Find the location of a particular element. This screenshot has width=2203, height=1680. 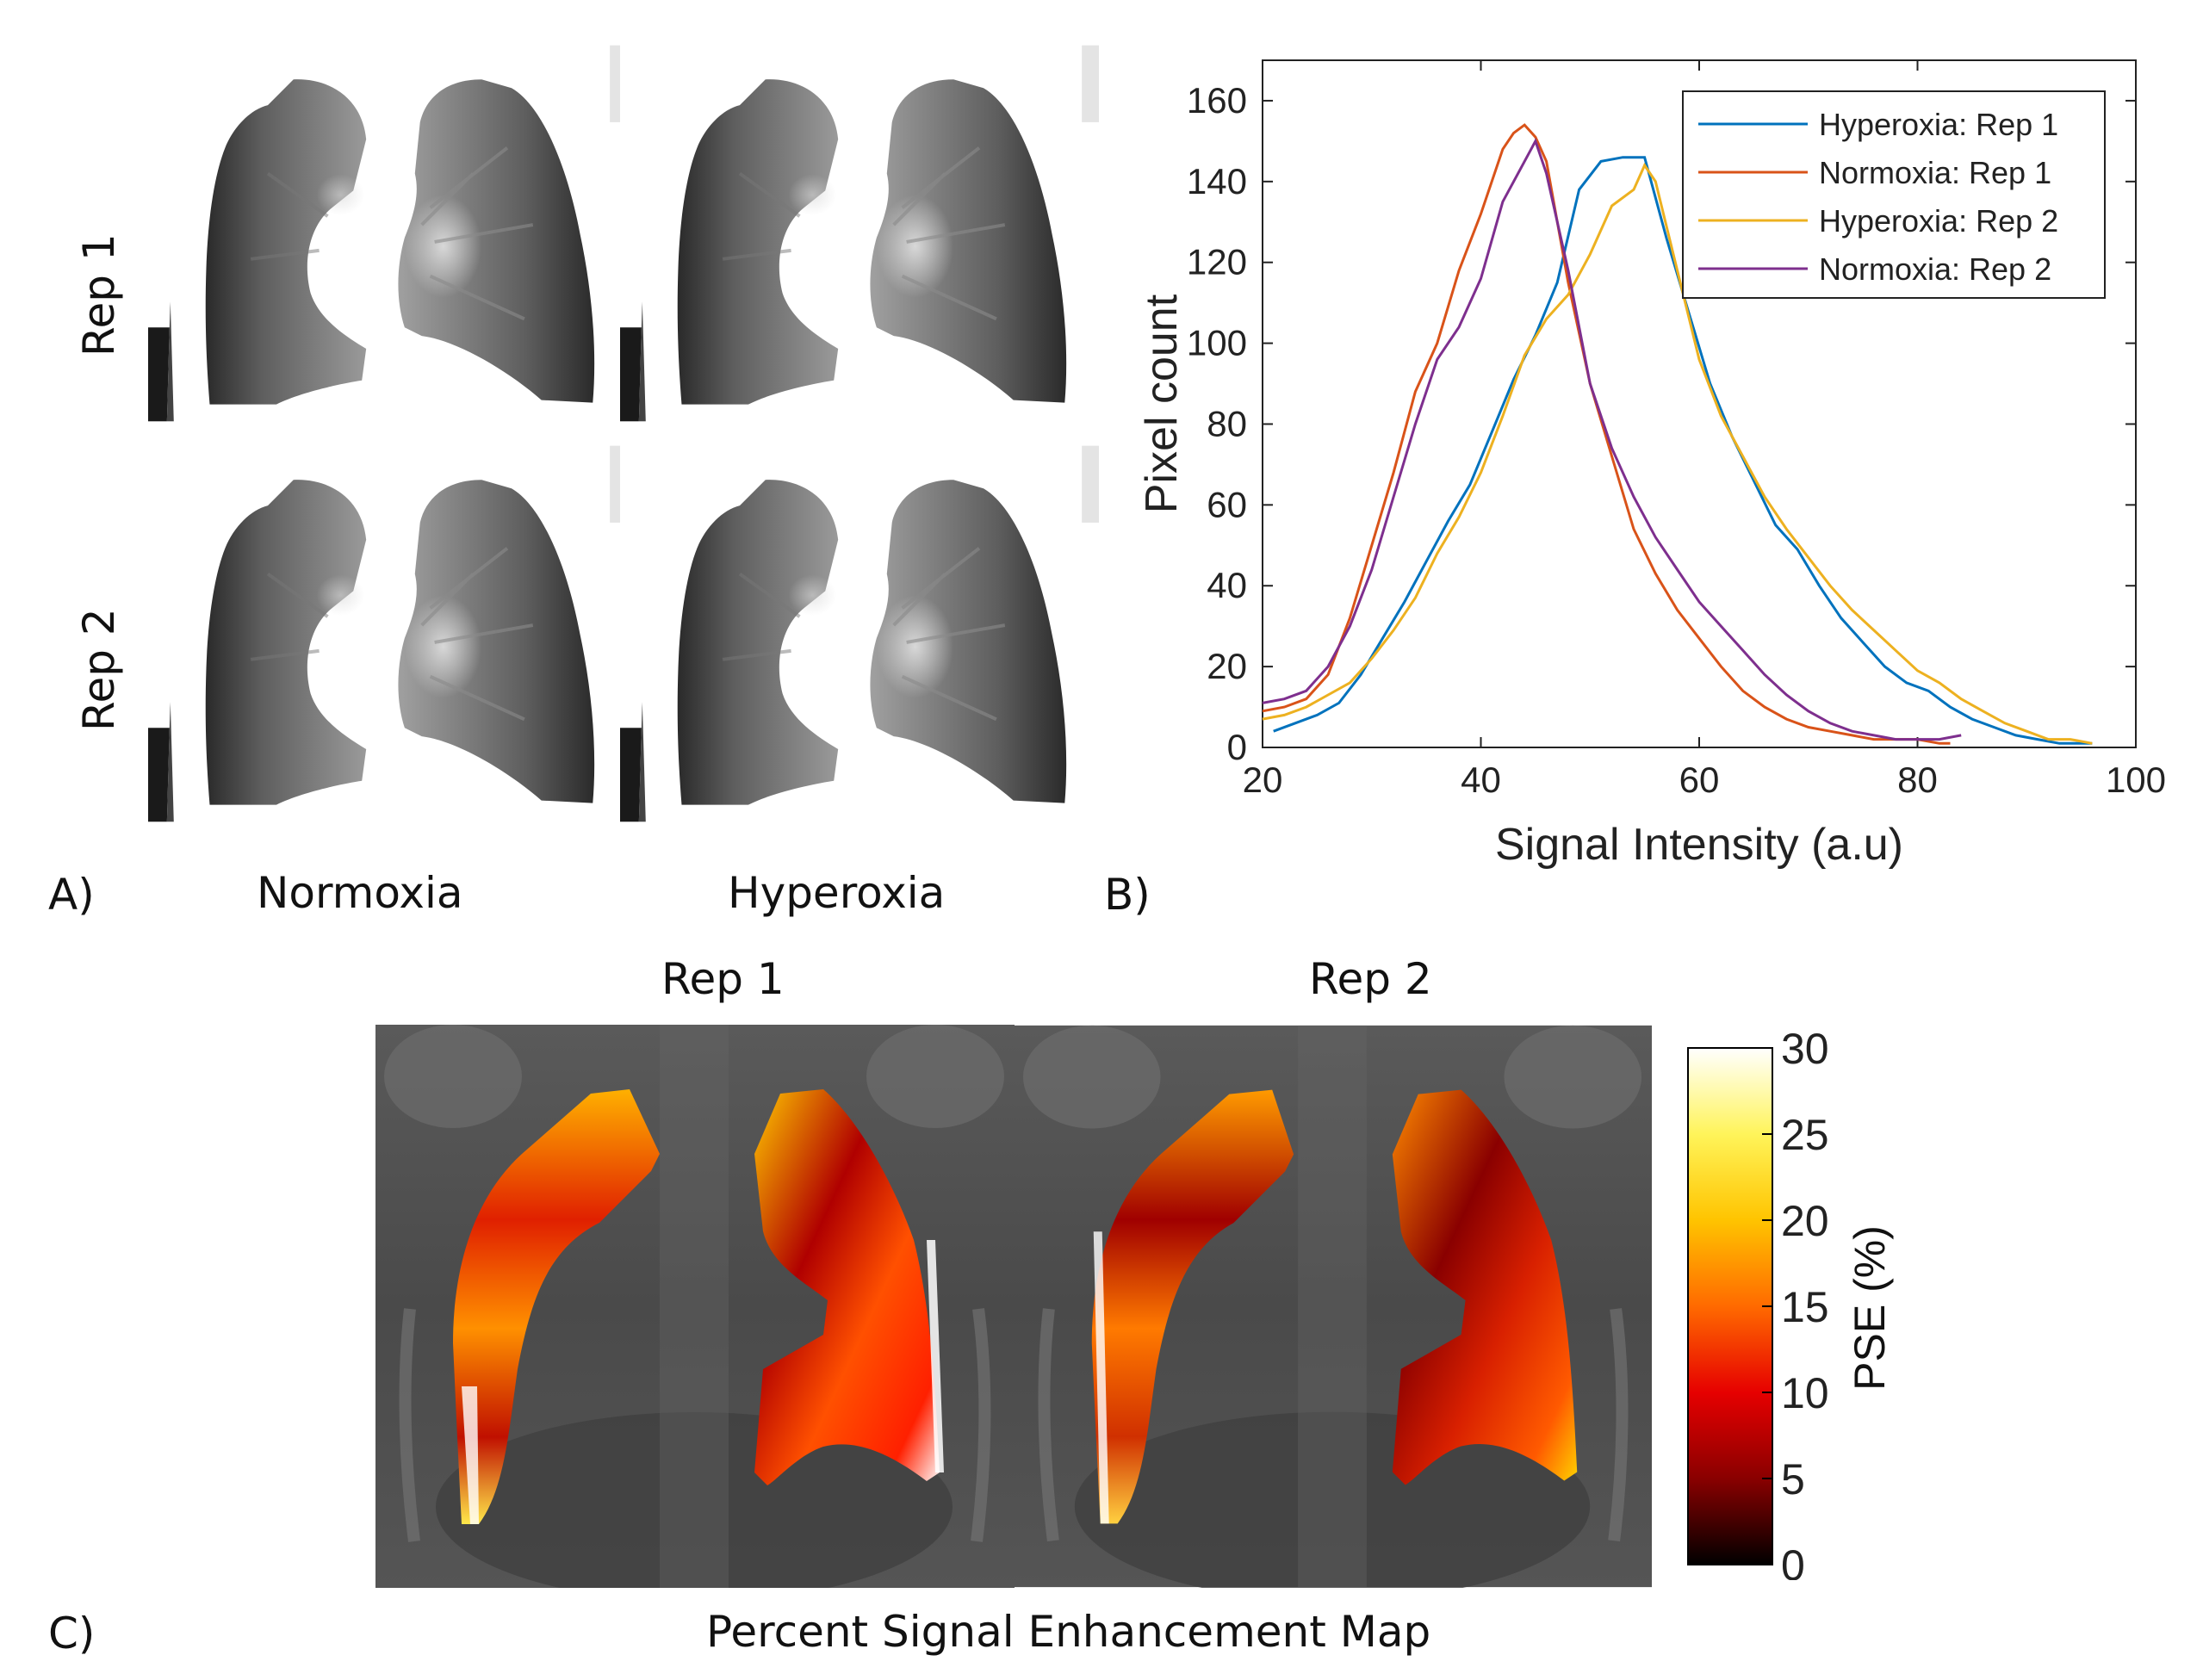

colorbar-tick-label: 10 is located at coordinates (1805, 1393).